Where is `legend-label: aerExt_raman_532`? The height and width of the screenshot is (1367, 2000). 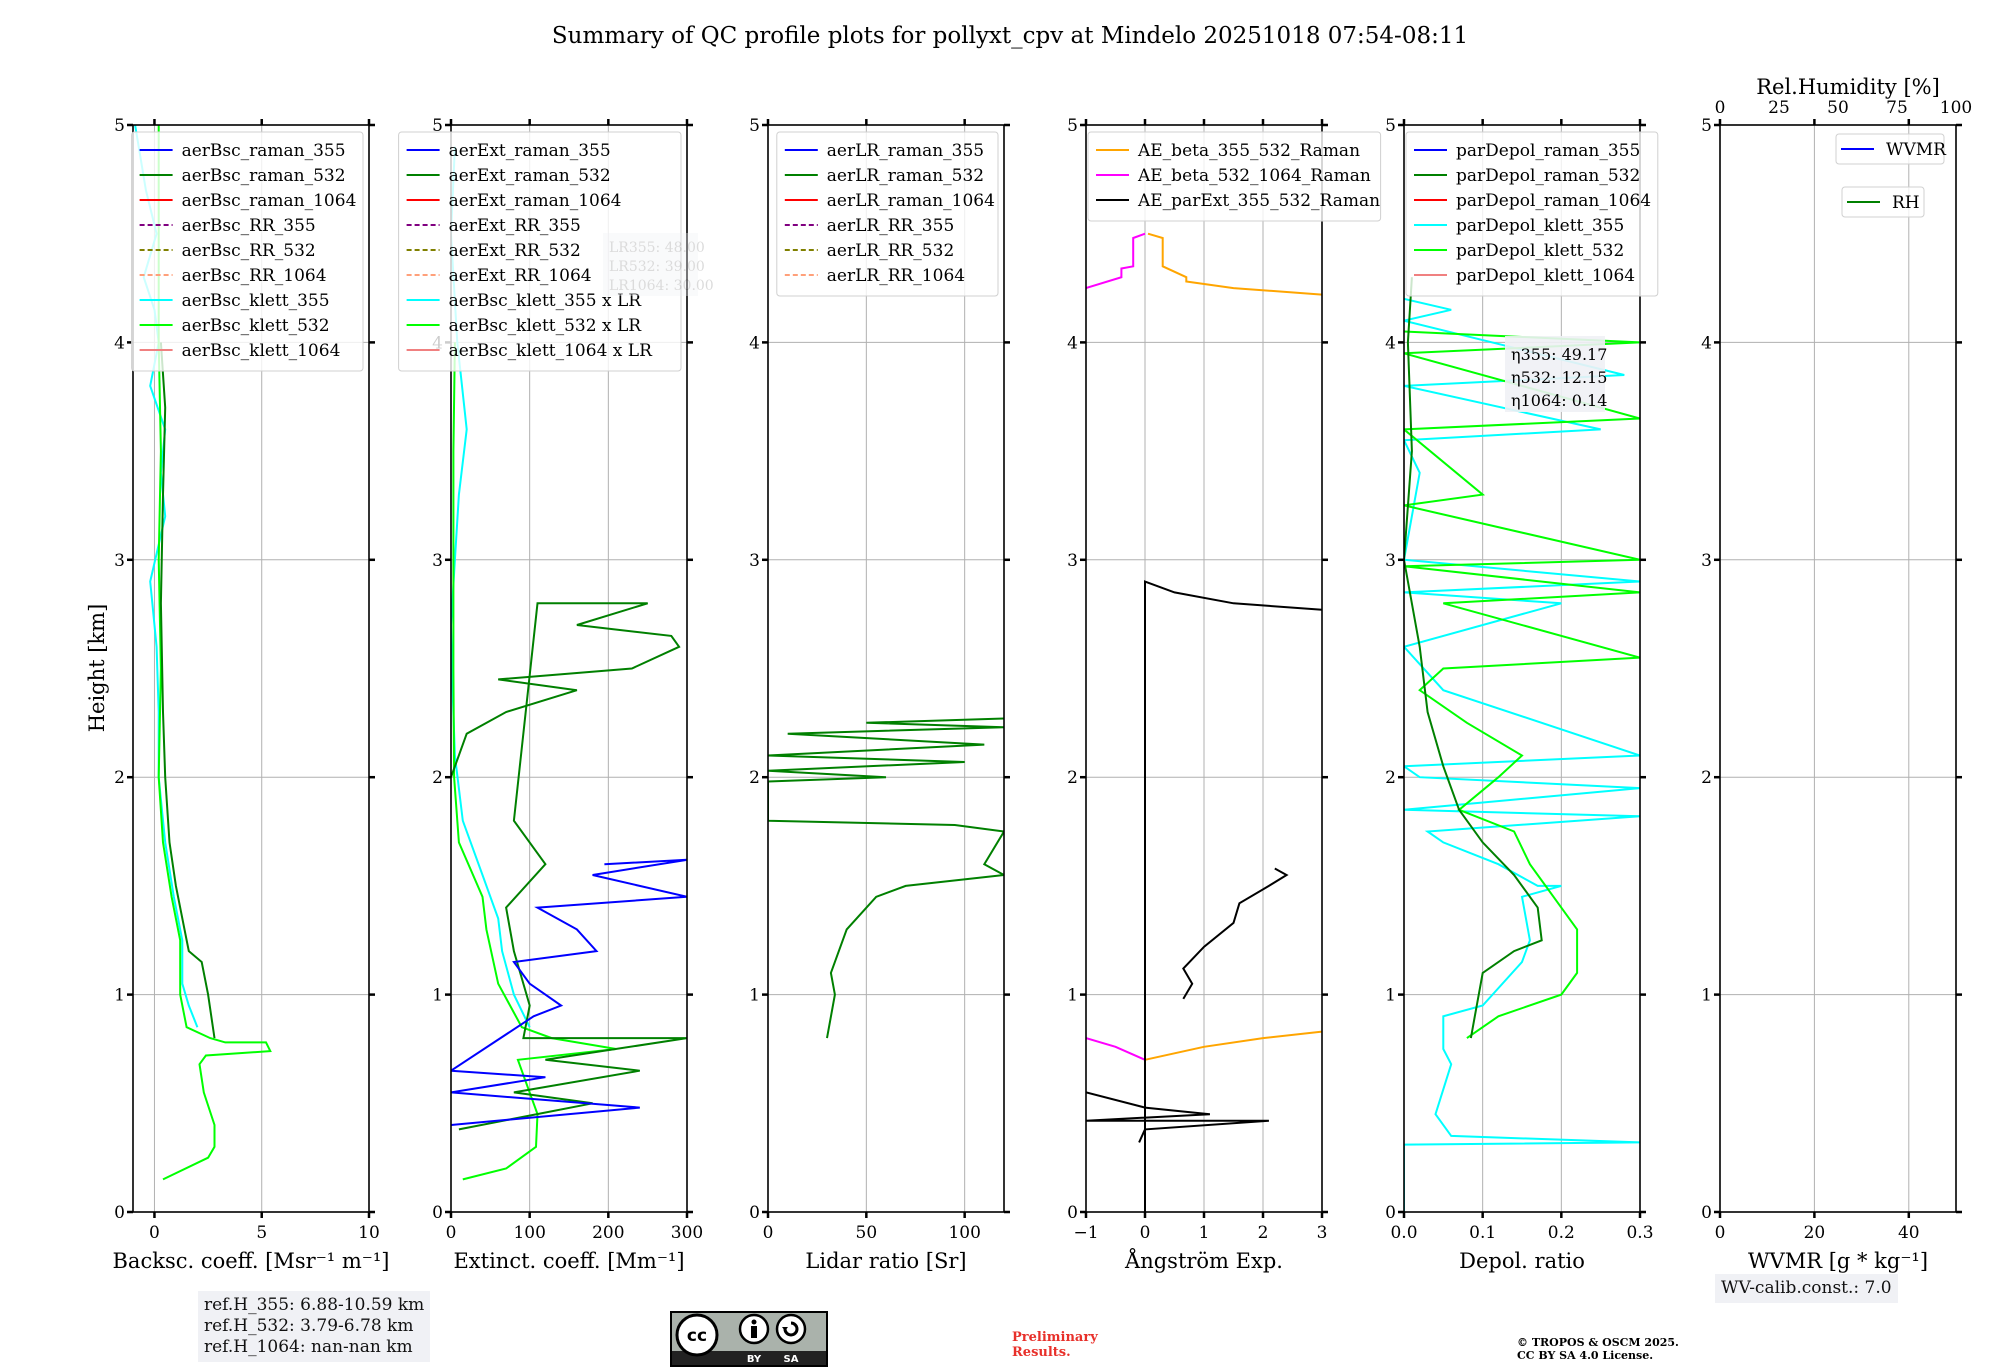 legend-label: aerExt_raman_532 is located at coordinates (530, 176).